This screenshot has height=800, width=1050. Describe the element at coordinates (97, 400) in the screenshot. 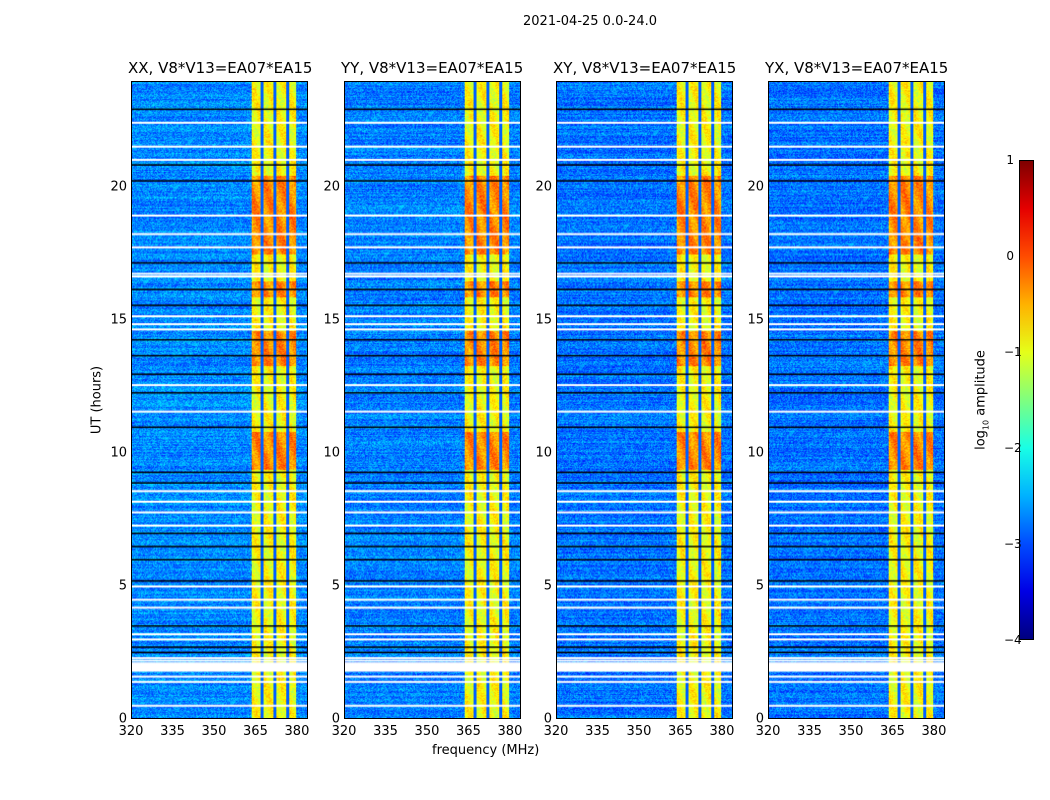

I see `y-axis-label: UT (hours)` at that location.